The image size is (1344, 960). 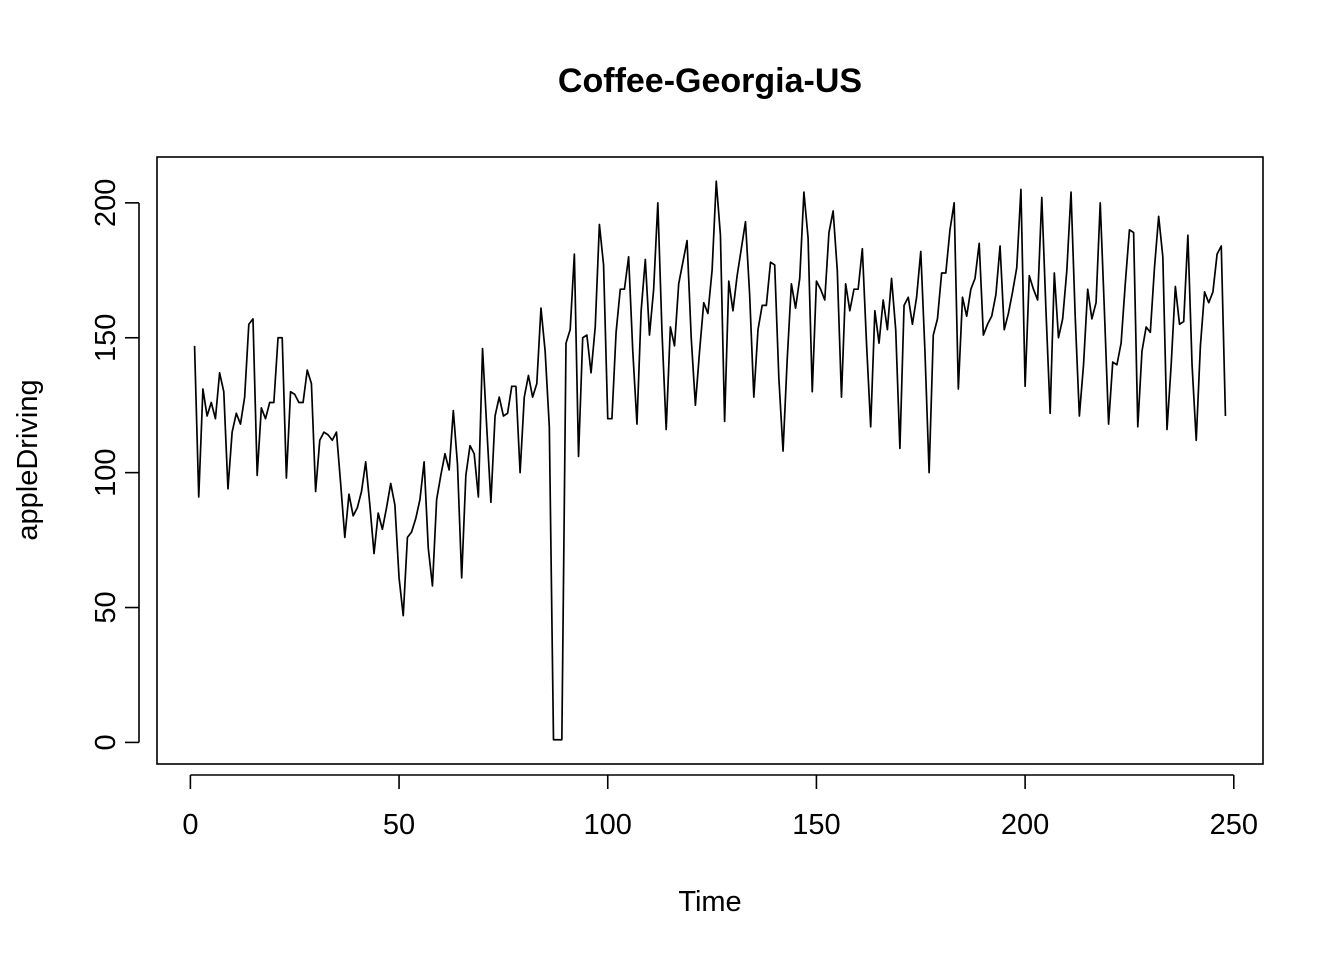 What do you see at coordinates (1234, 825) in the screenshot?
I see `x-tick-label: 250` at bounding box center [1234, 825].